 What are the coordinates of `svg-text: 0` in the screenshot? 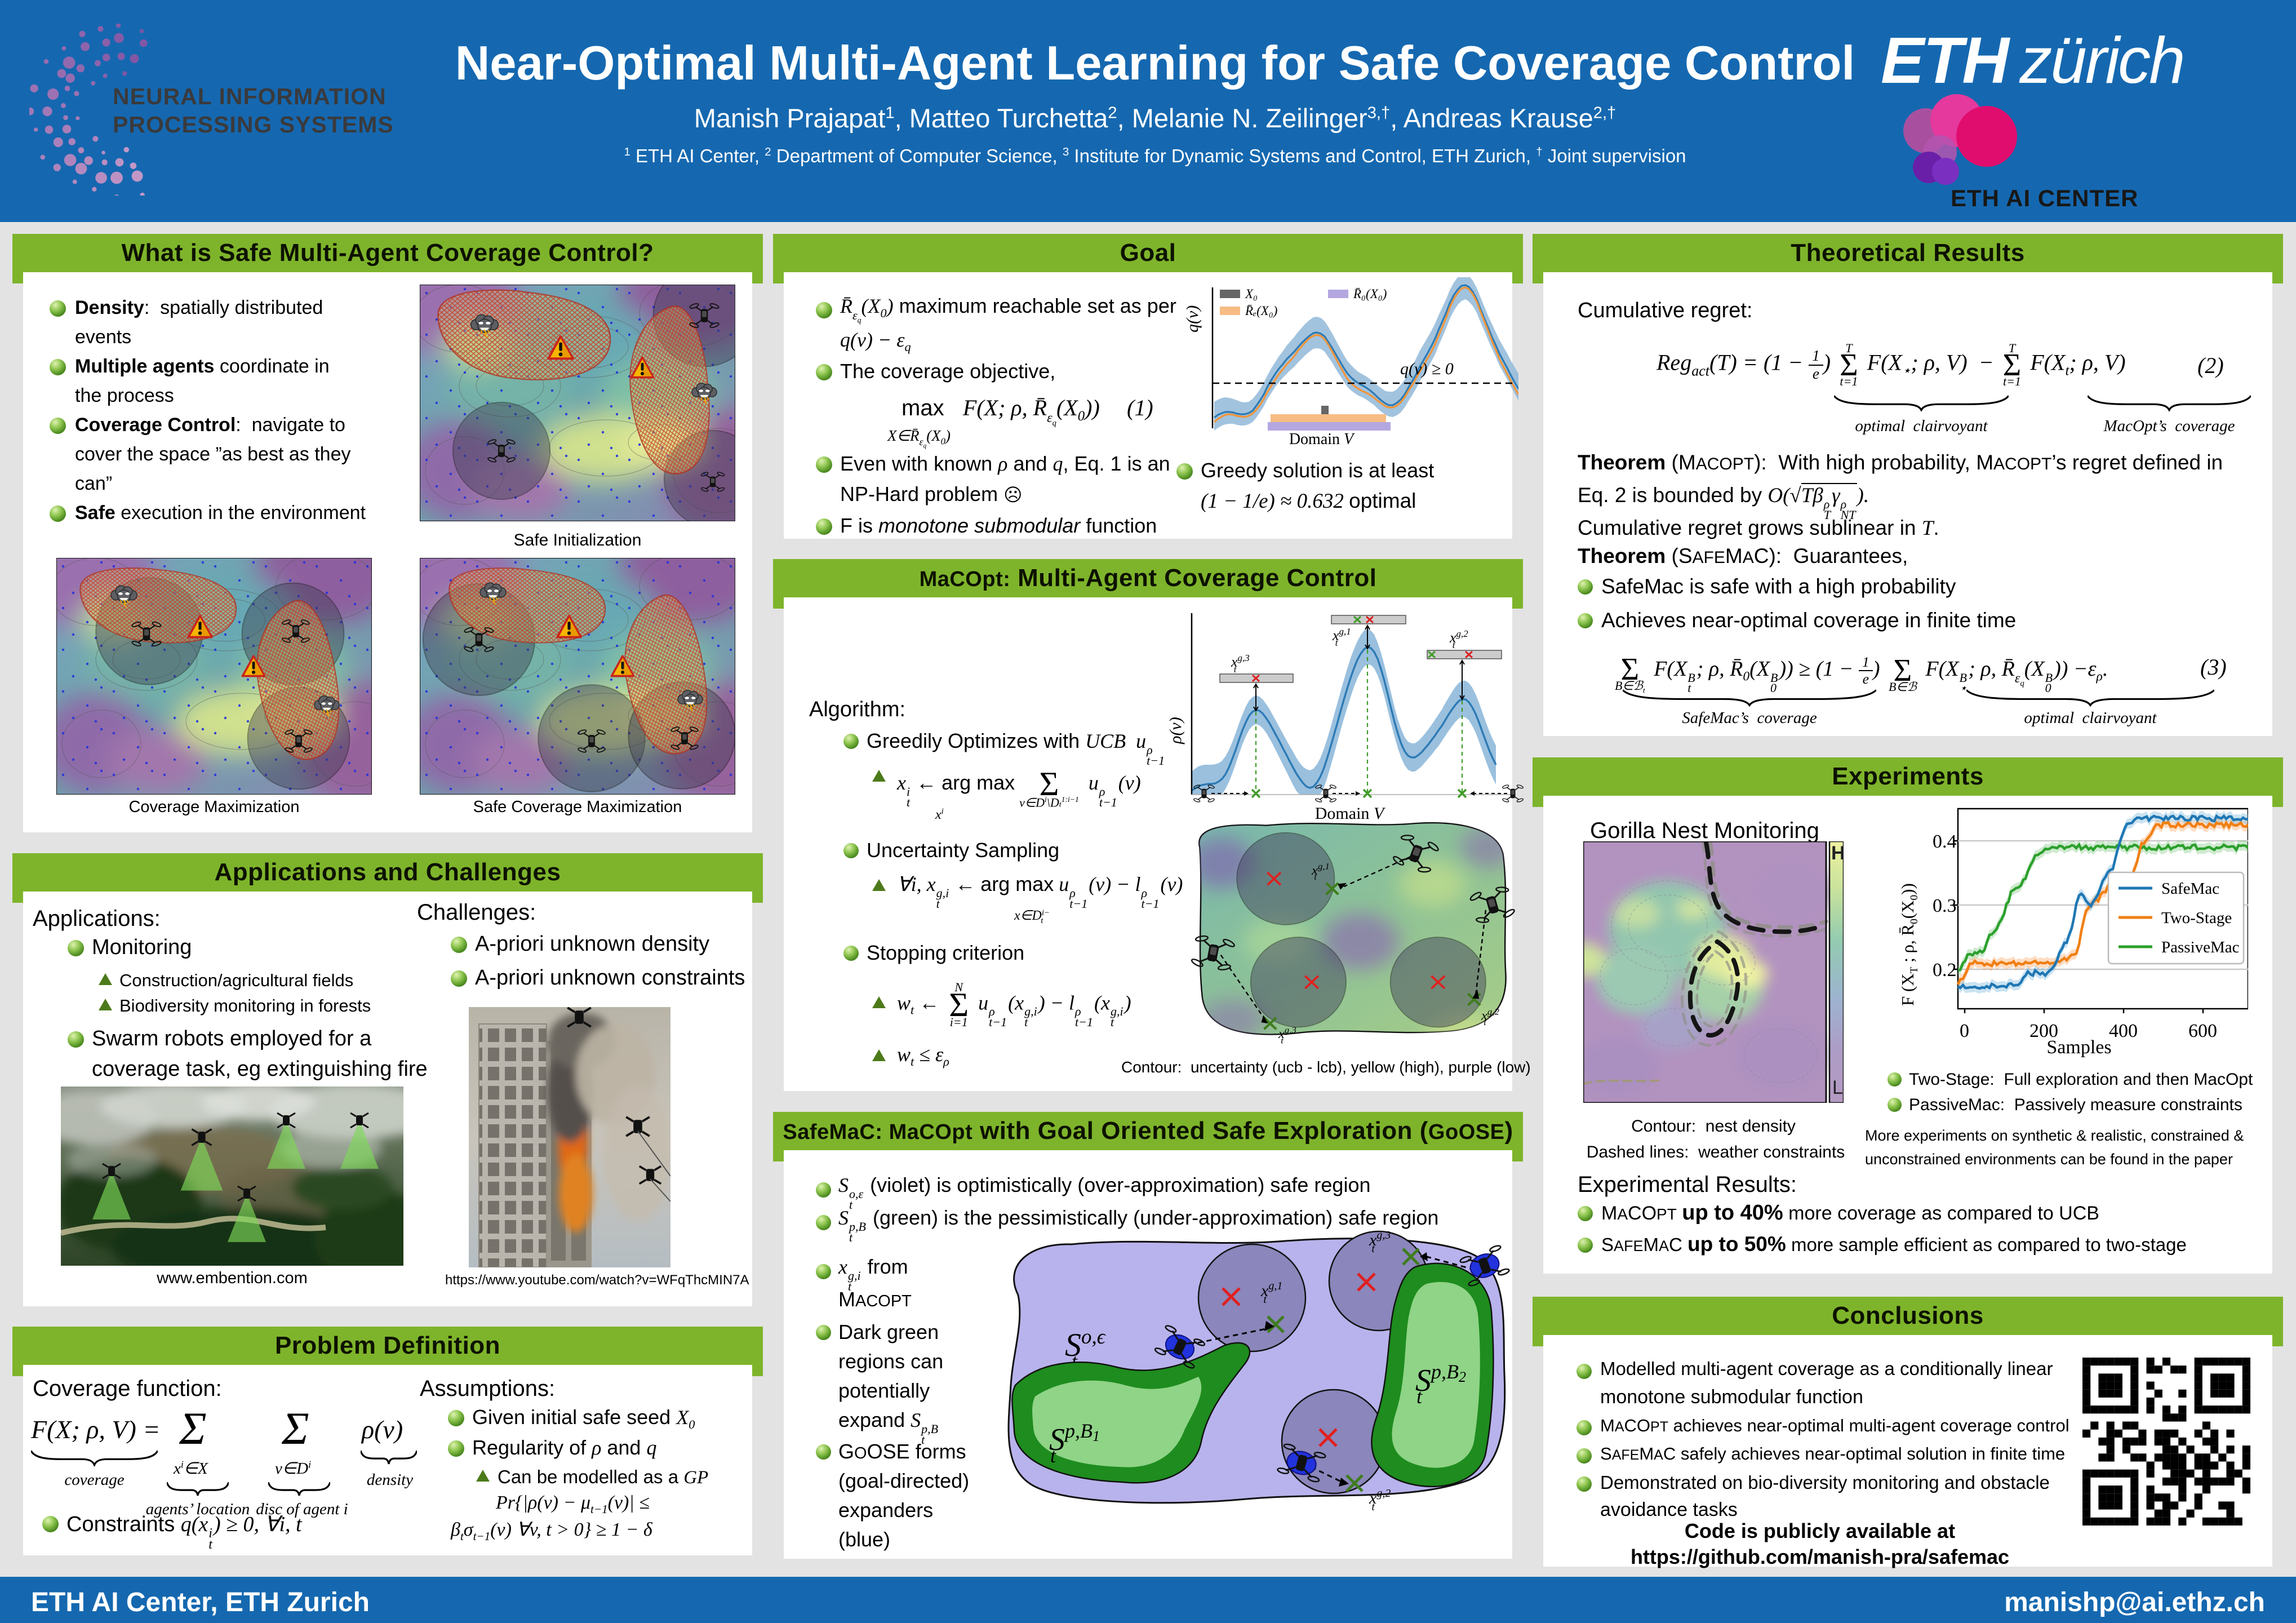 It's located at (1964, 1031).